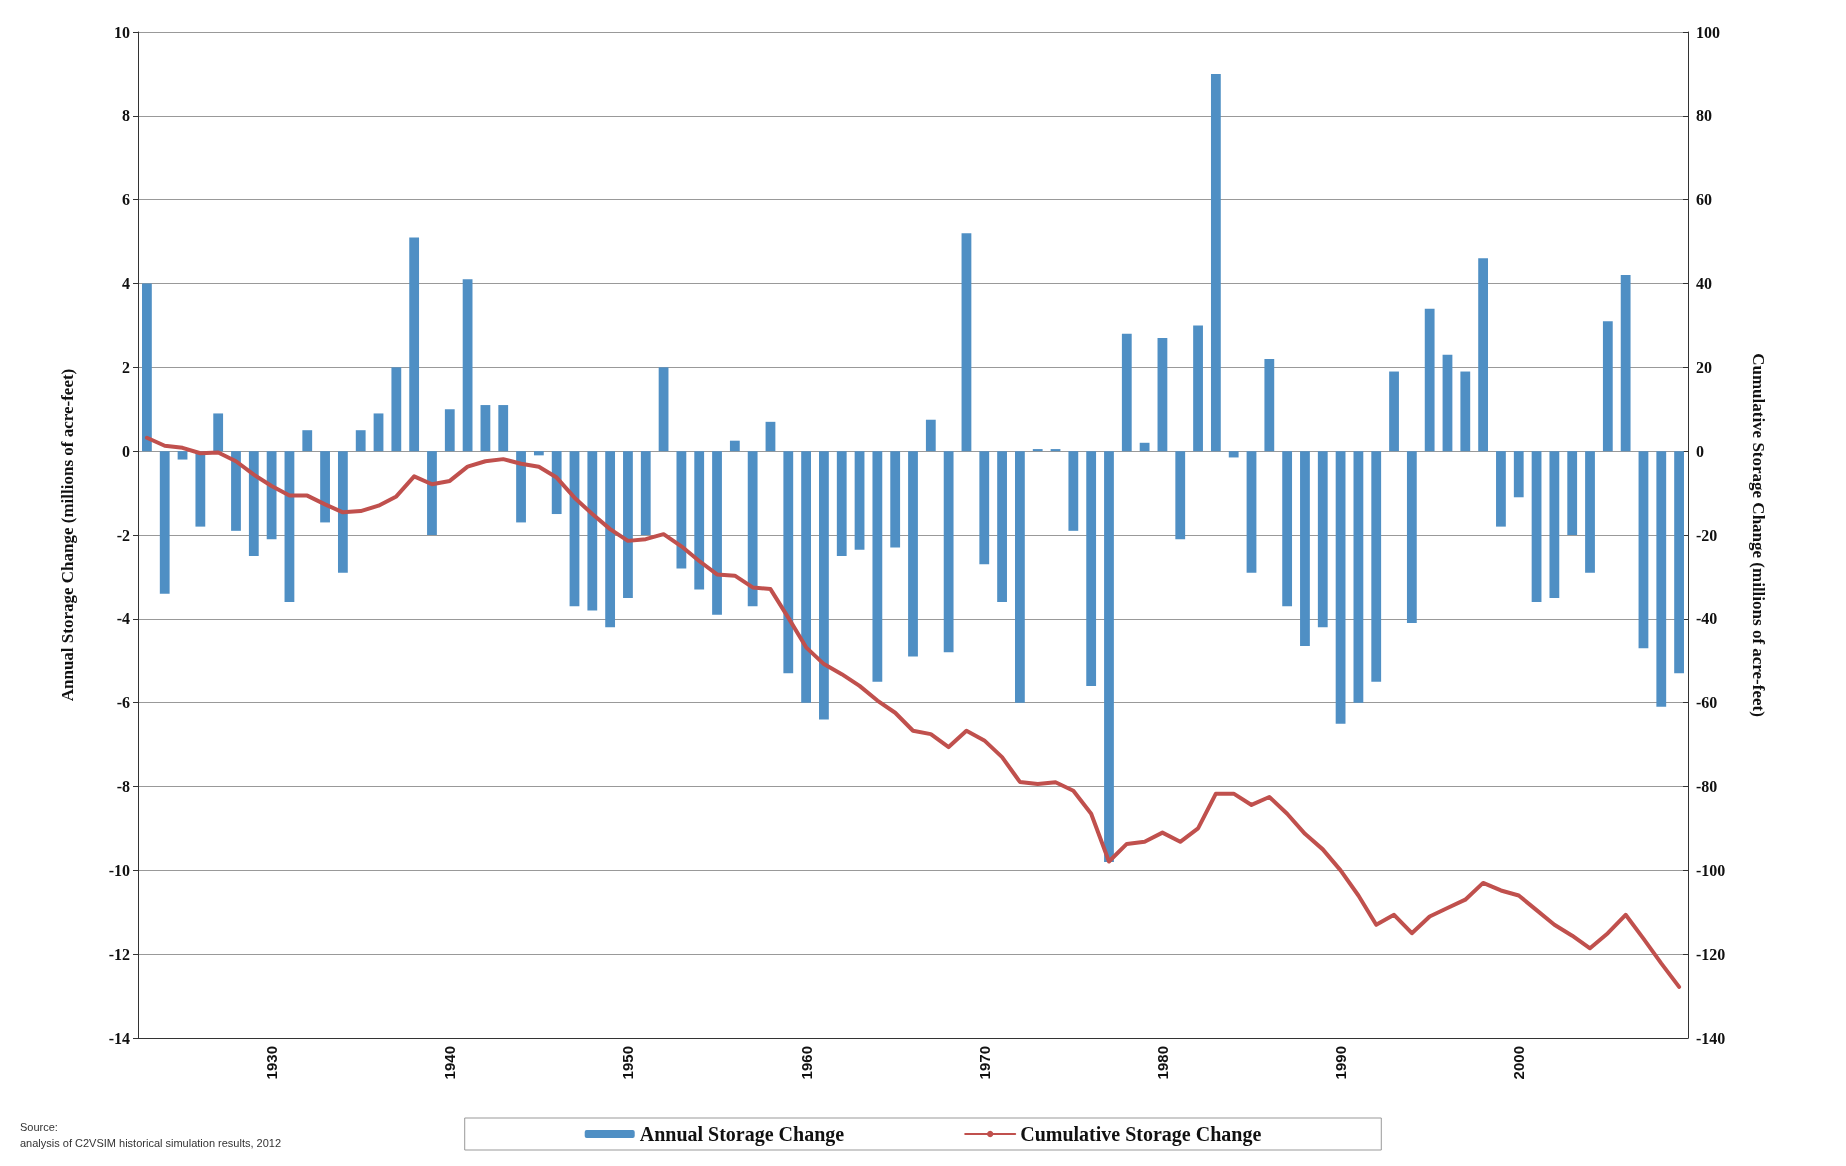 The height and width of the screenshot is (1166, 1846). I want to click on y2-tick-label: -120, so click(1711, 954).